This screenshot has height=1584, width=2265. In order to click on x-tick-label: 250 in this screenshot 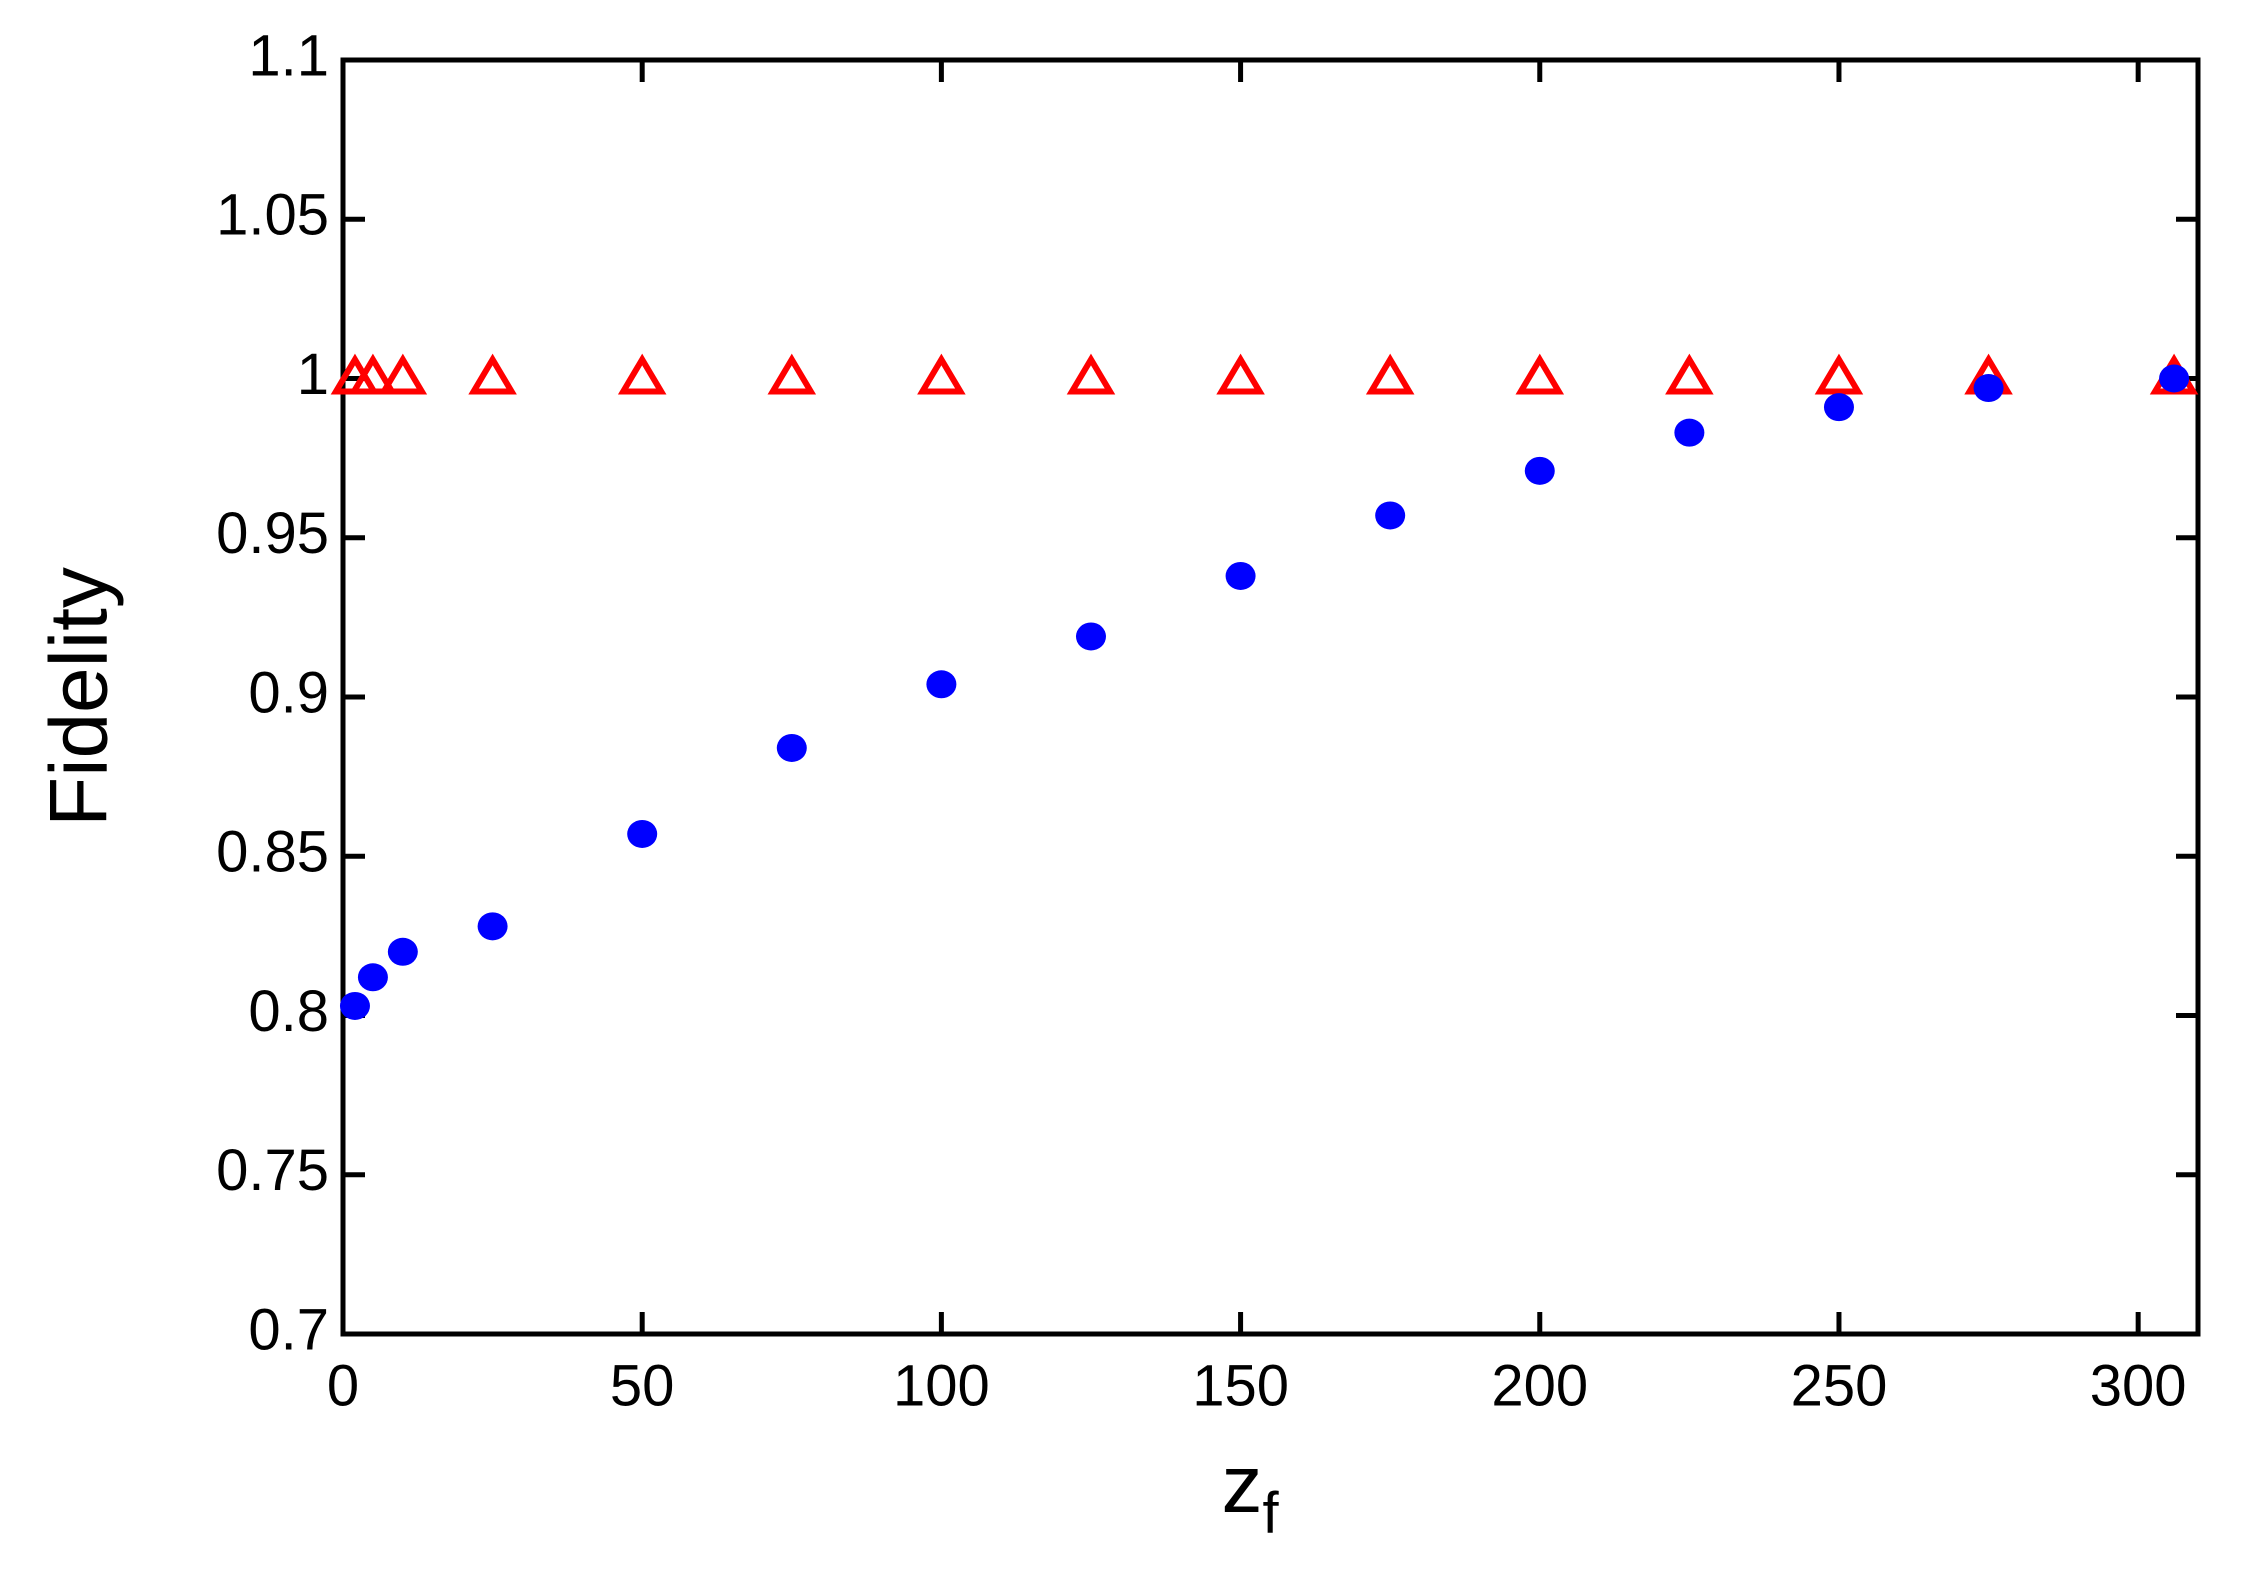, I will do `click(1839, 1385)`.